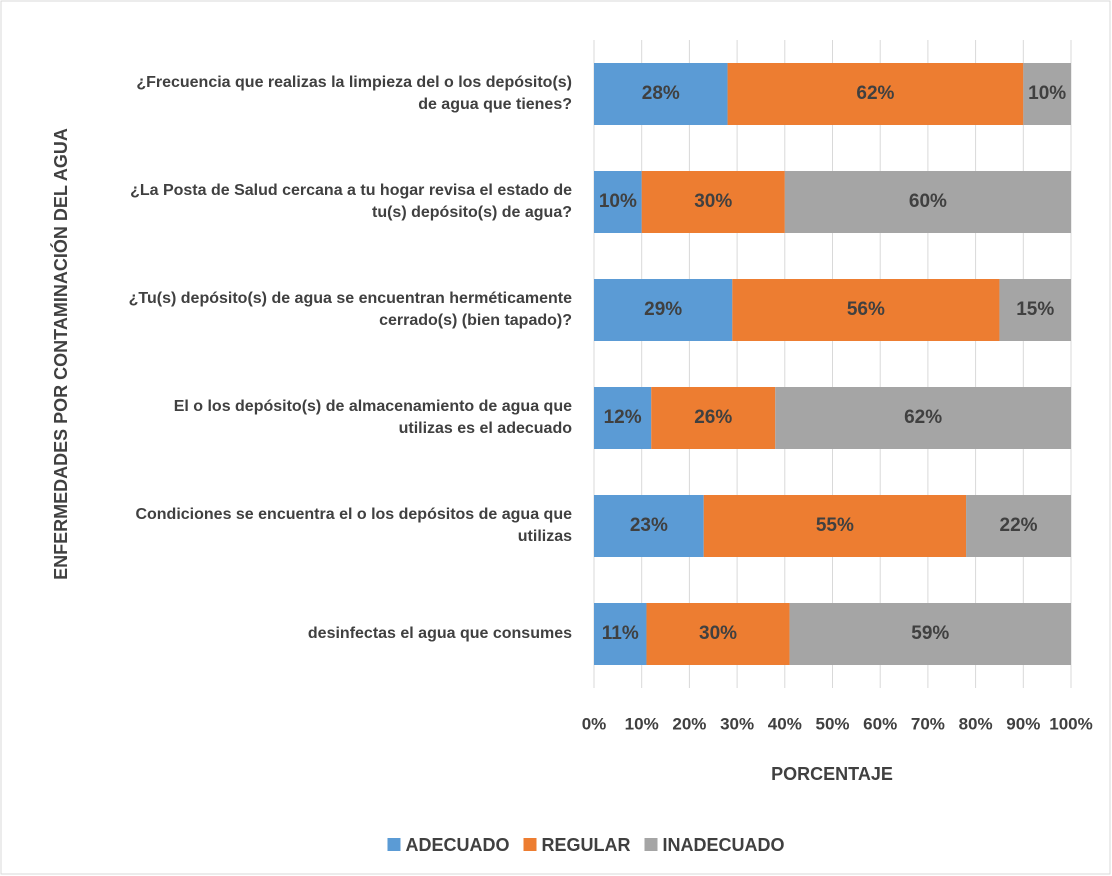 Image resolution: width=1112 pixels, height=876 pixels. I want to click on data-label: 60%, so click(928, 201).